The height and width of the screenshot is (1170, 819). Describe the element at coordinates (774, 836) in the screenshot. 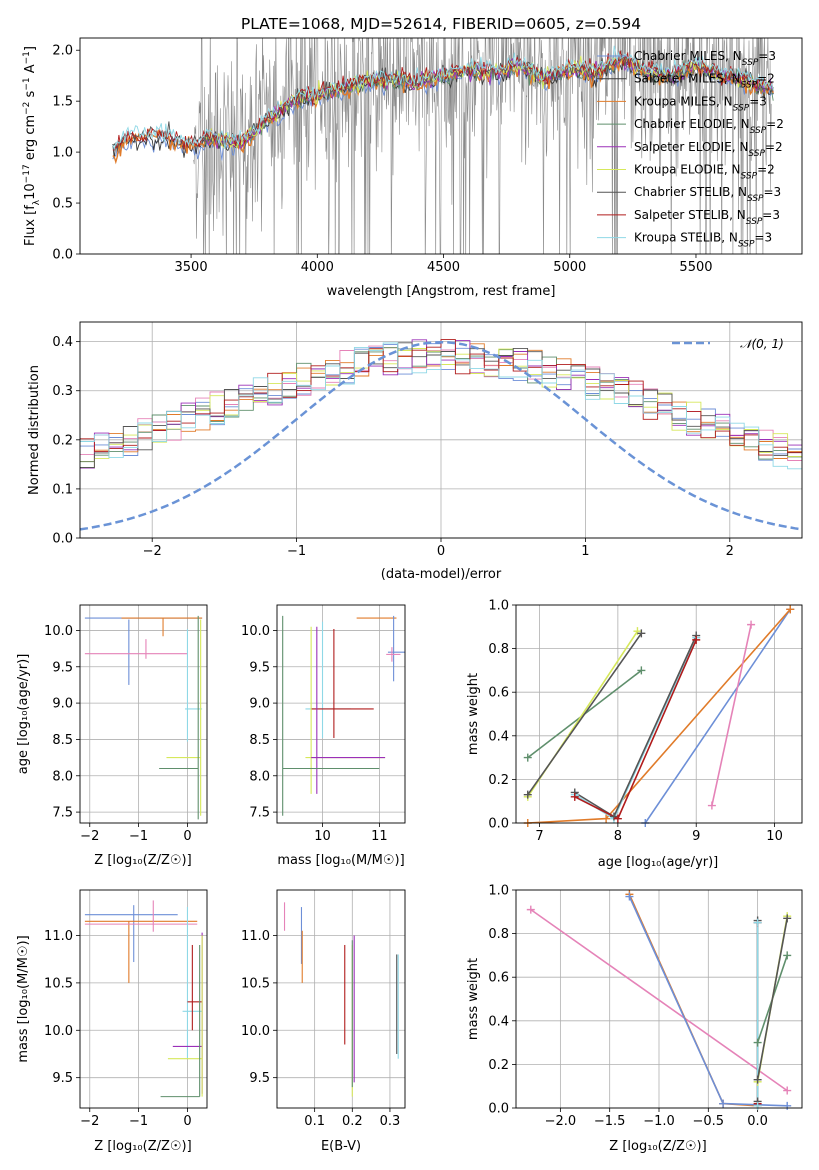

I see `x-tick-label: 10` at that location.